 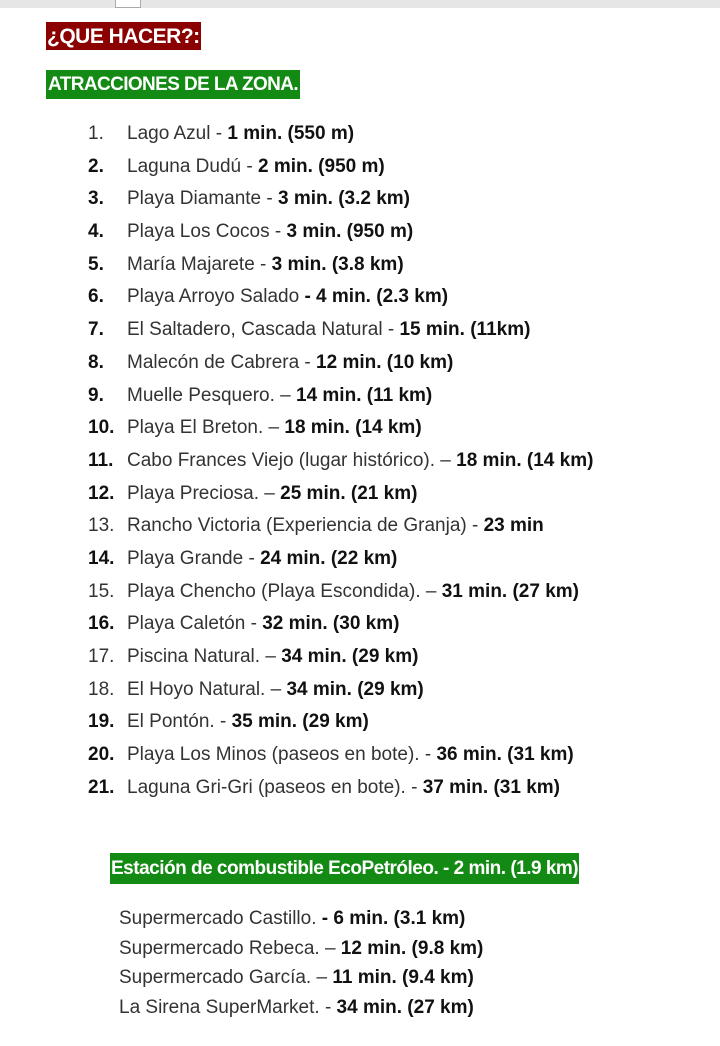 I want to click on list-item: 10. Playa El Breton. – 18 min. (14 km), so click(x=340, y=428).